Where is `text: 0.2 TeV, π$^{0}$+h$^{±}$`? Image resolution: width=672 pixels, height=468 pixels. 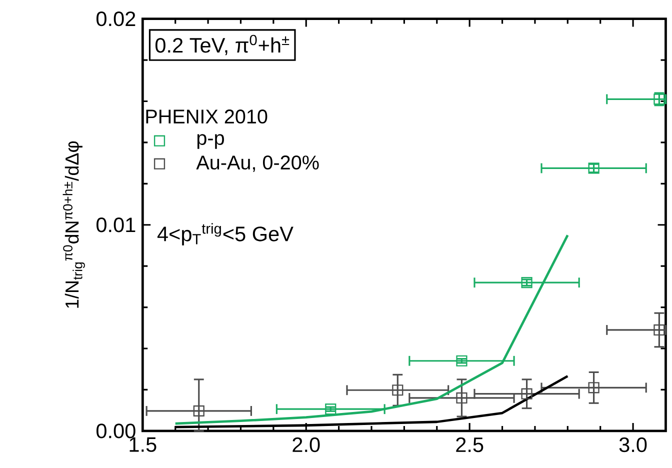
text: 0.2 TeV, π$^{0}$+h$^{±}$ is located at coordinates (222, 45).